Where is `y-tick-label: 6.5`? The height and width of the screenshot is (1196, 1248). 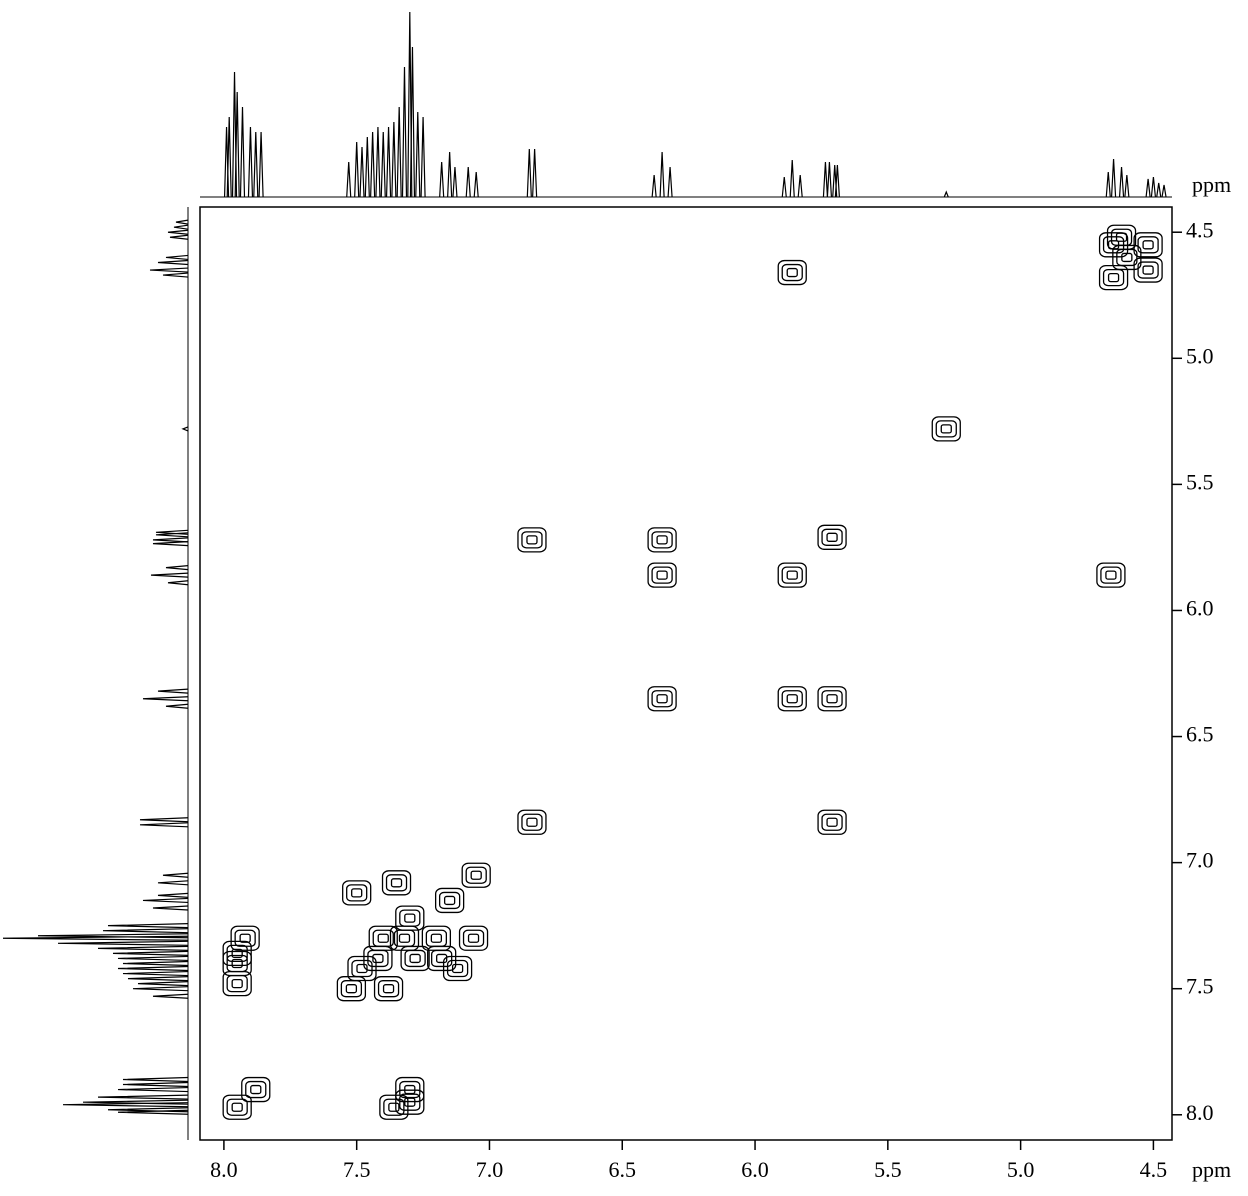
y-tick-label: 6.5 is located at coordinates (1200, 734).